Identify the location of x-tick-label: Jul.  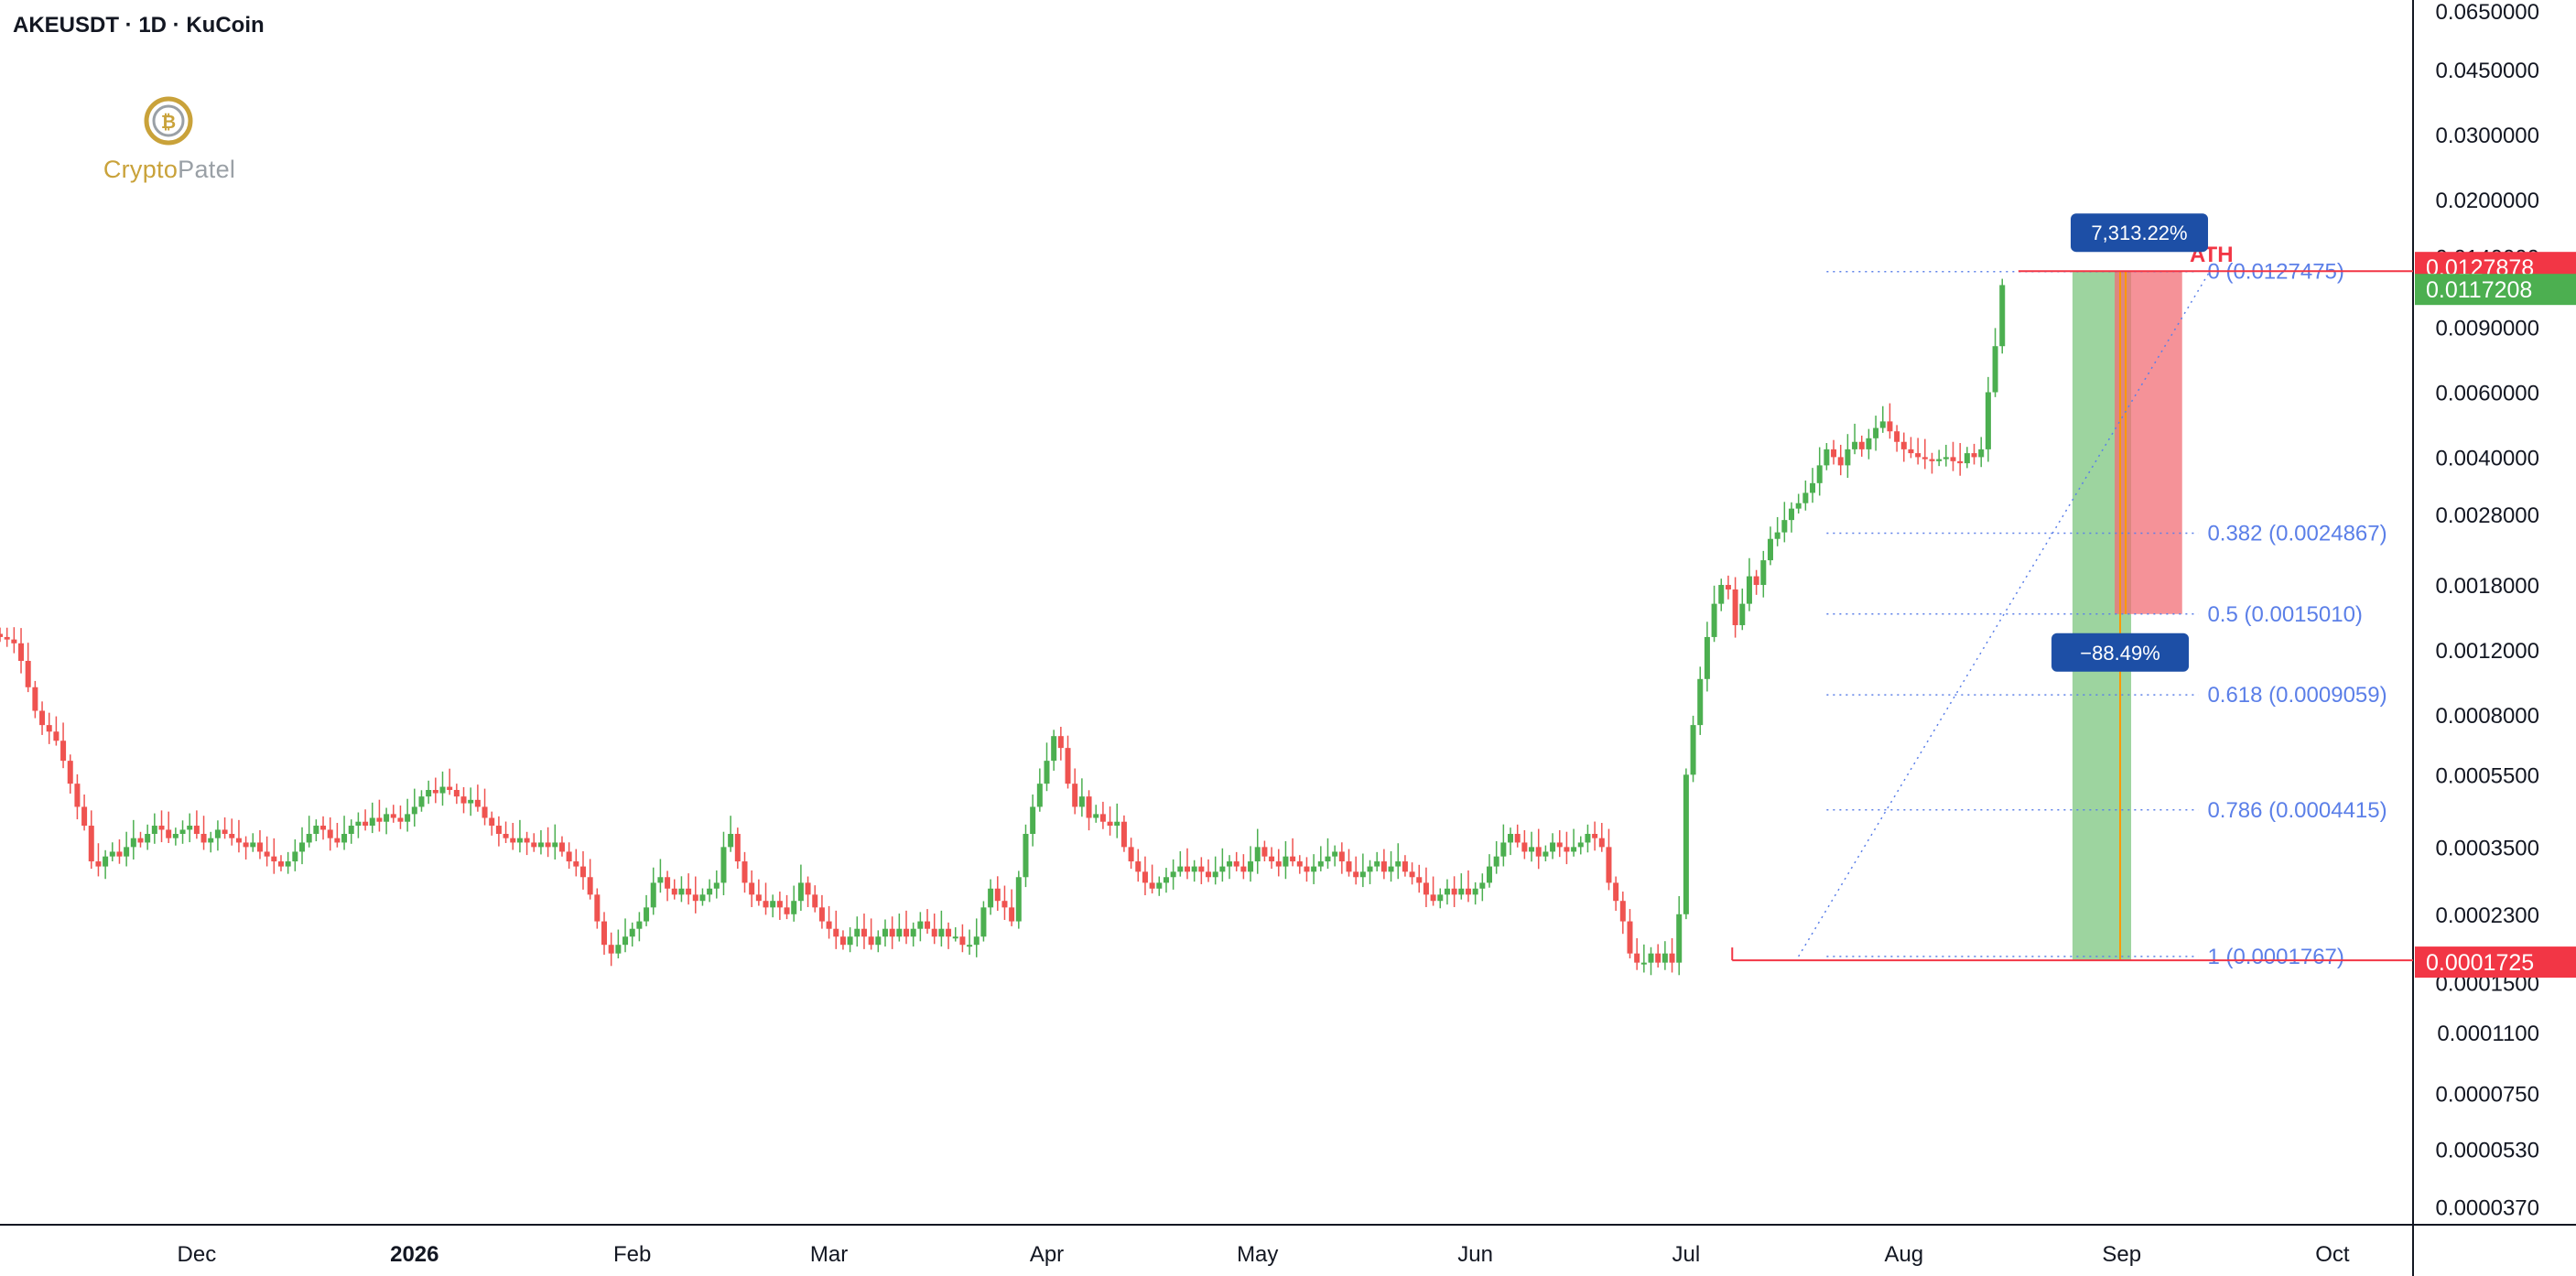
(1687, 1254).